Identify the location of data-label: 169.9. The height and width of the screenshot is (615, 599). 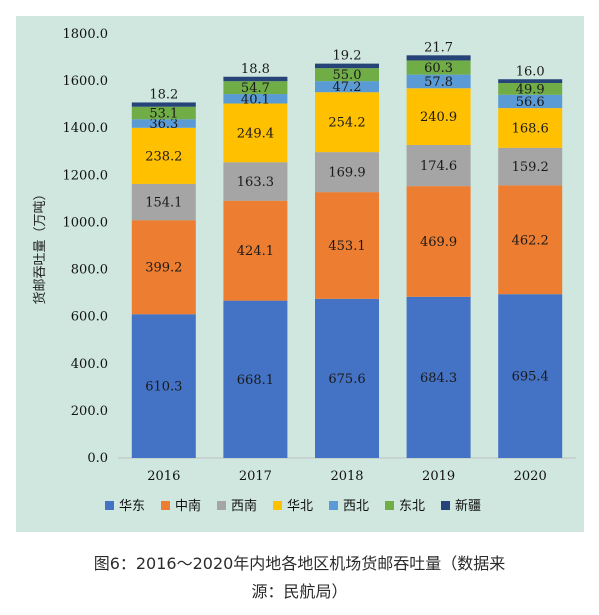
(346, 173).